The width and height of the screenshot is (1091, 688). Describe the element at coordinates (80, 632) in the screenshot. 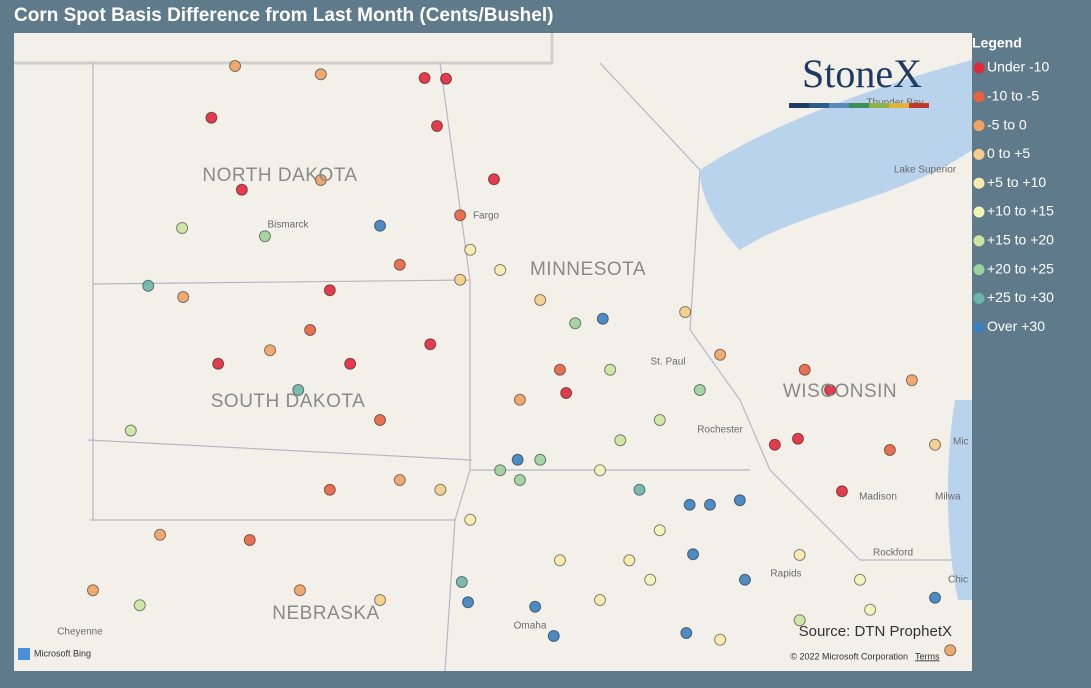

I see `city-label: Cheyenne` at that location.